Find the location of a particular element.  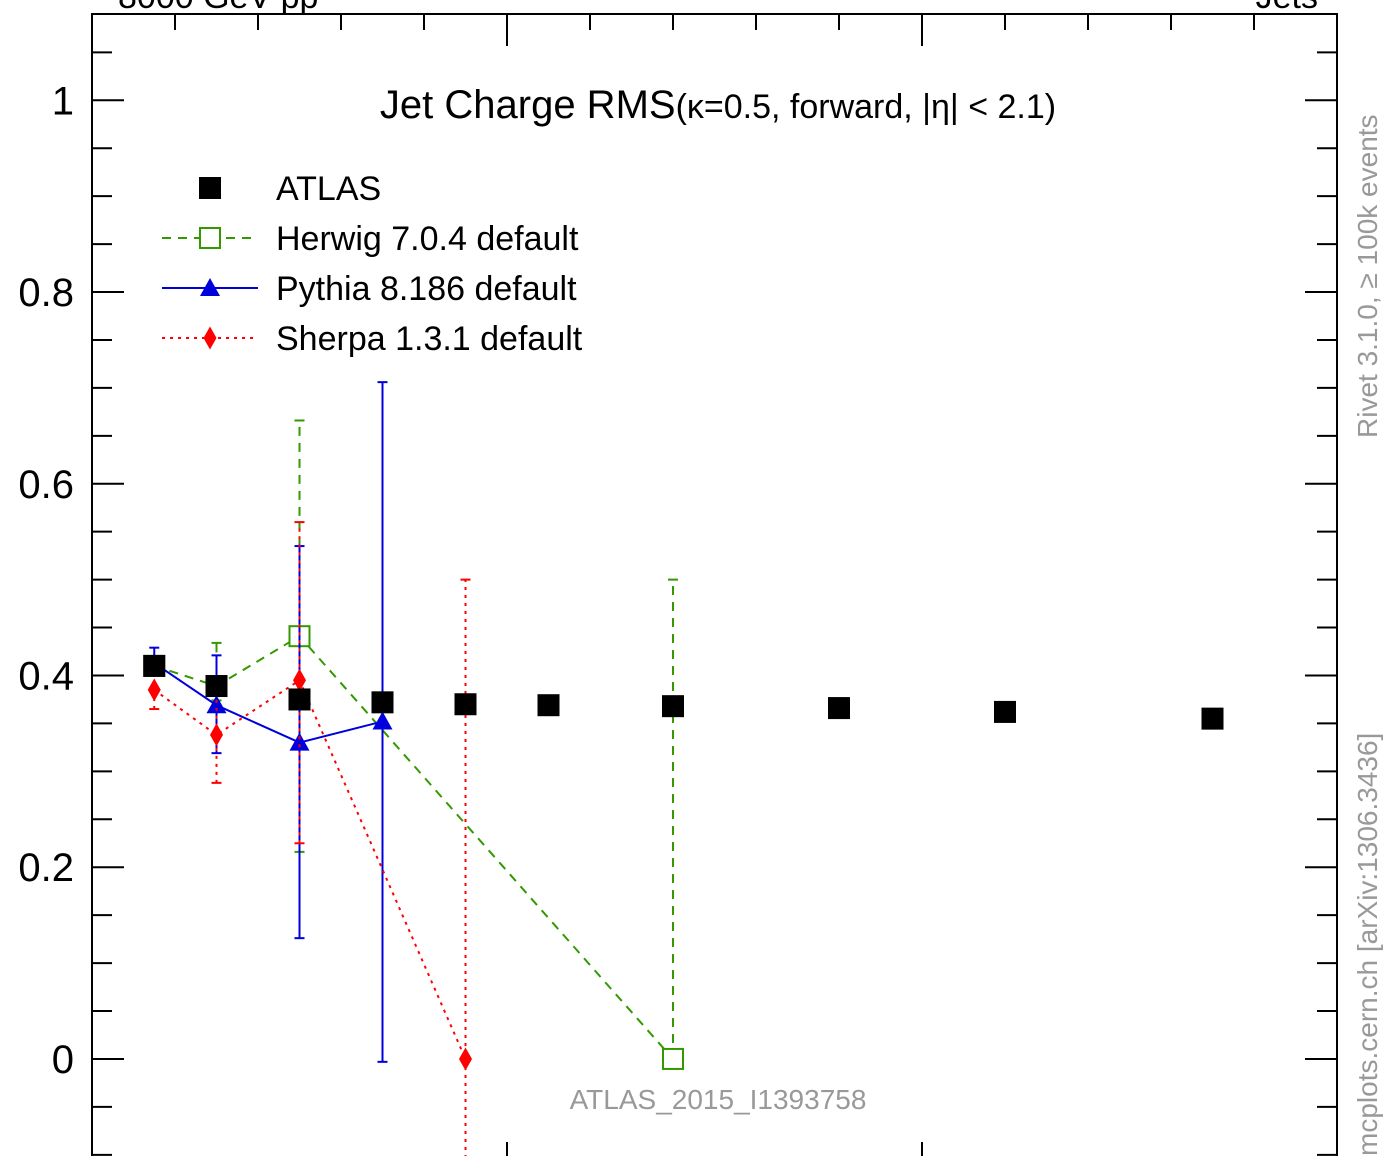

legend-label: ATLAS is located at coordinates (328, 189).